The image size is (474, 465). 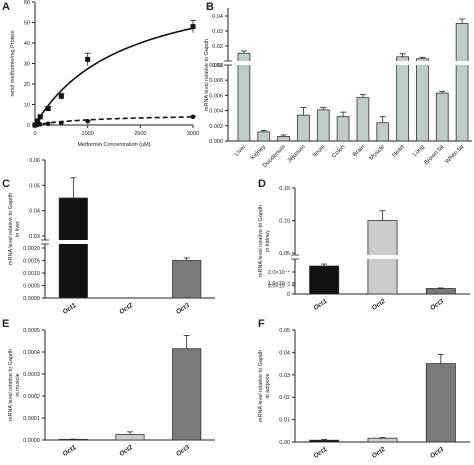 I want to click on panel-a-ytick-label-5: 50, so click(x=27, y=24).